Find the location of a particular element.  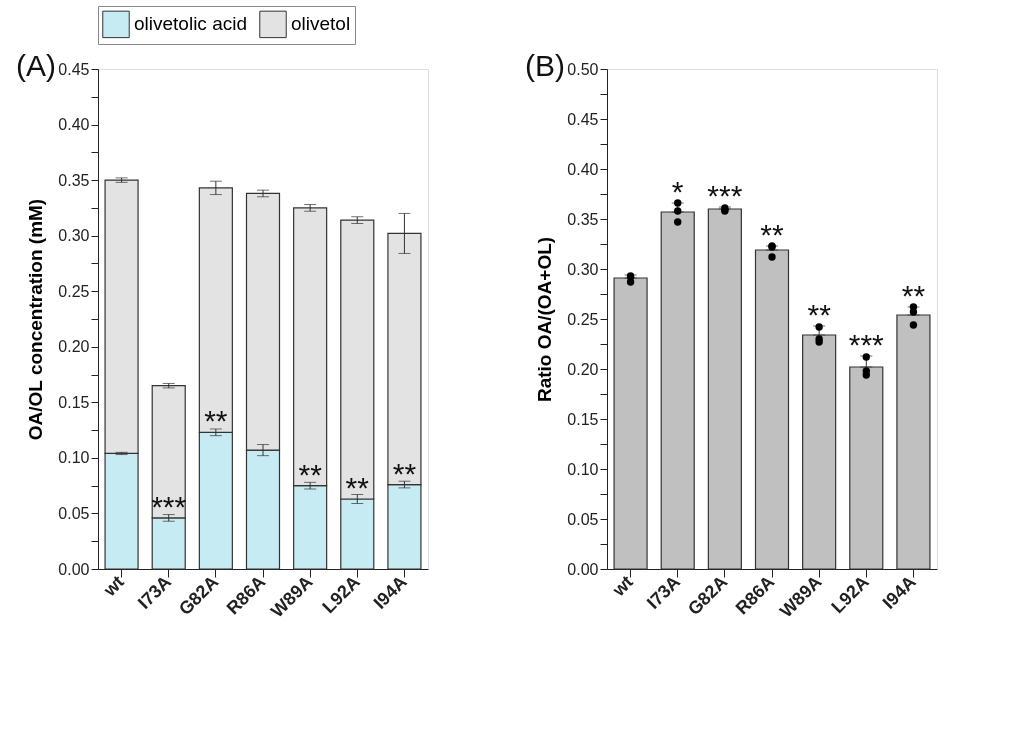

text: (A) is located at coordinates (36, 65).